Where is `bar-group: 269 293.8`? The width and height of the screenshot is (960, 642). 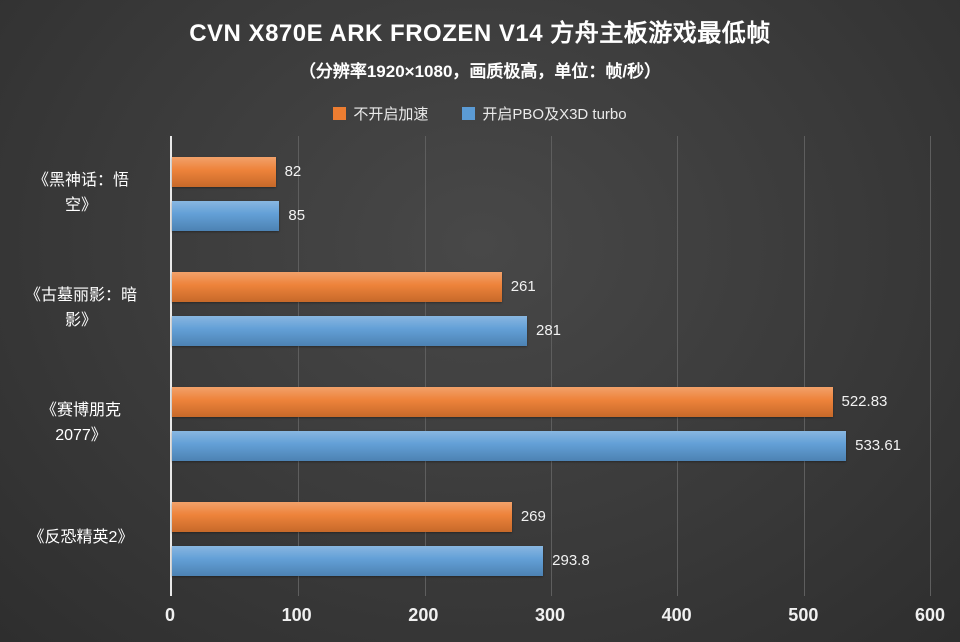
bar-group: 269 293.8 is located at coordinates (551, 538).